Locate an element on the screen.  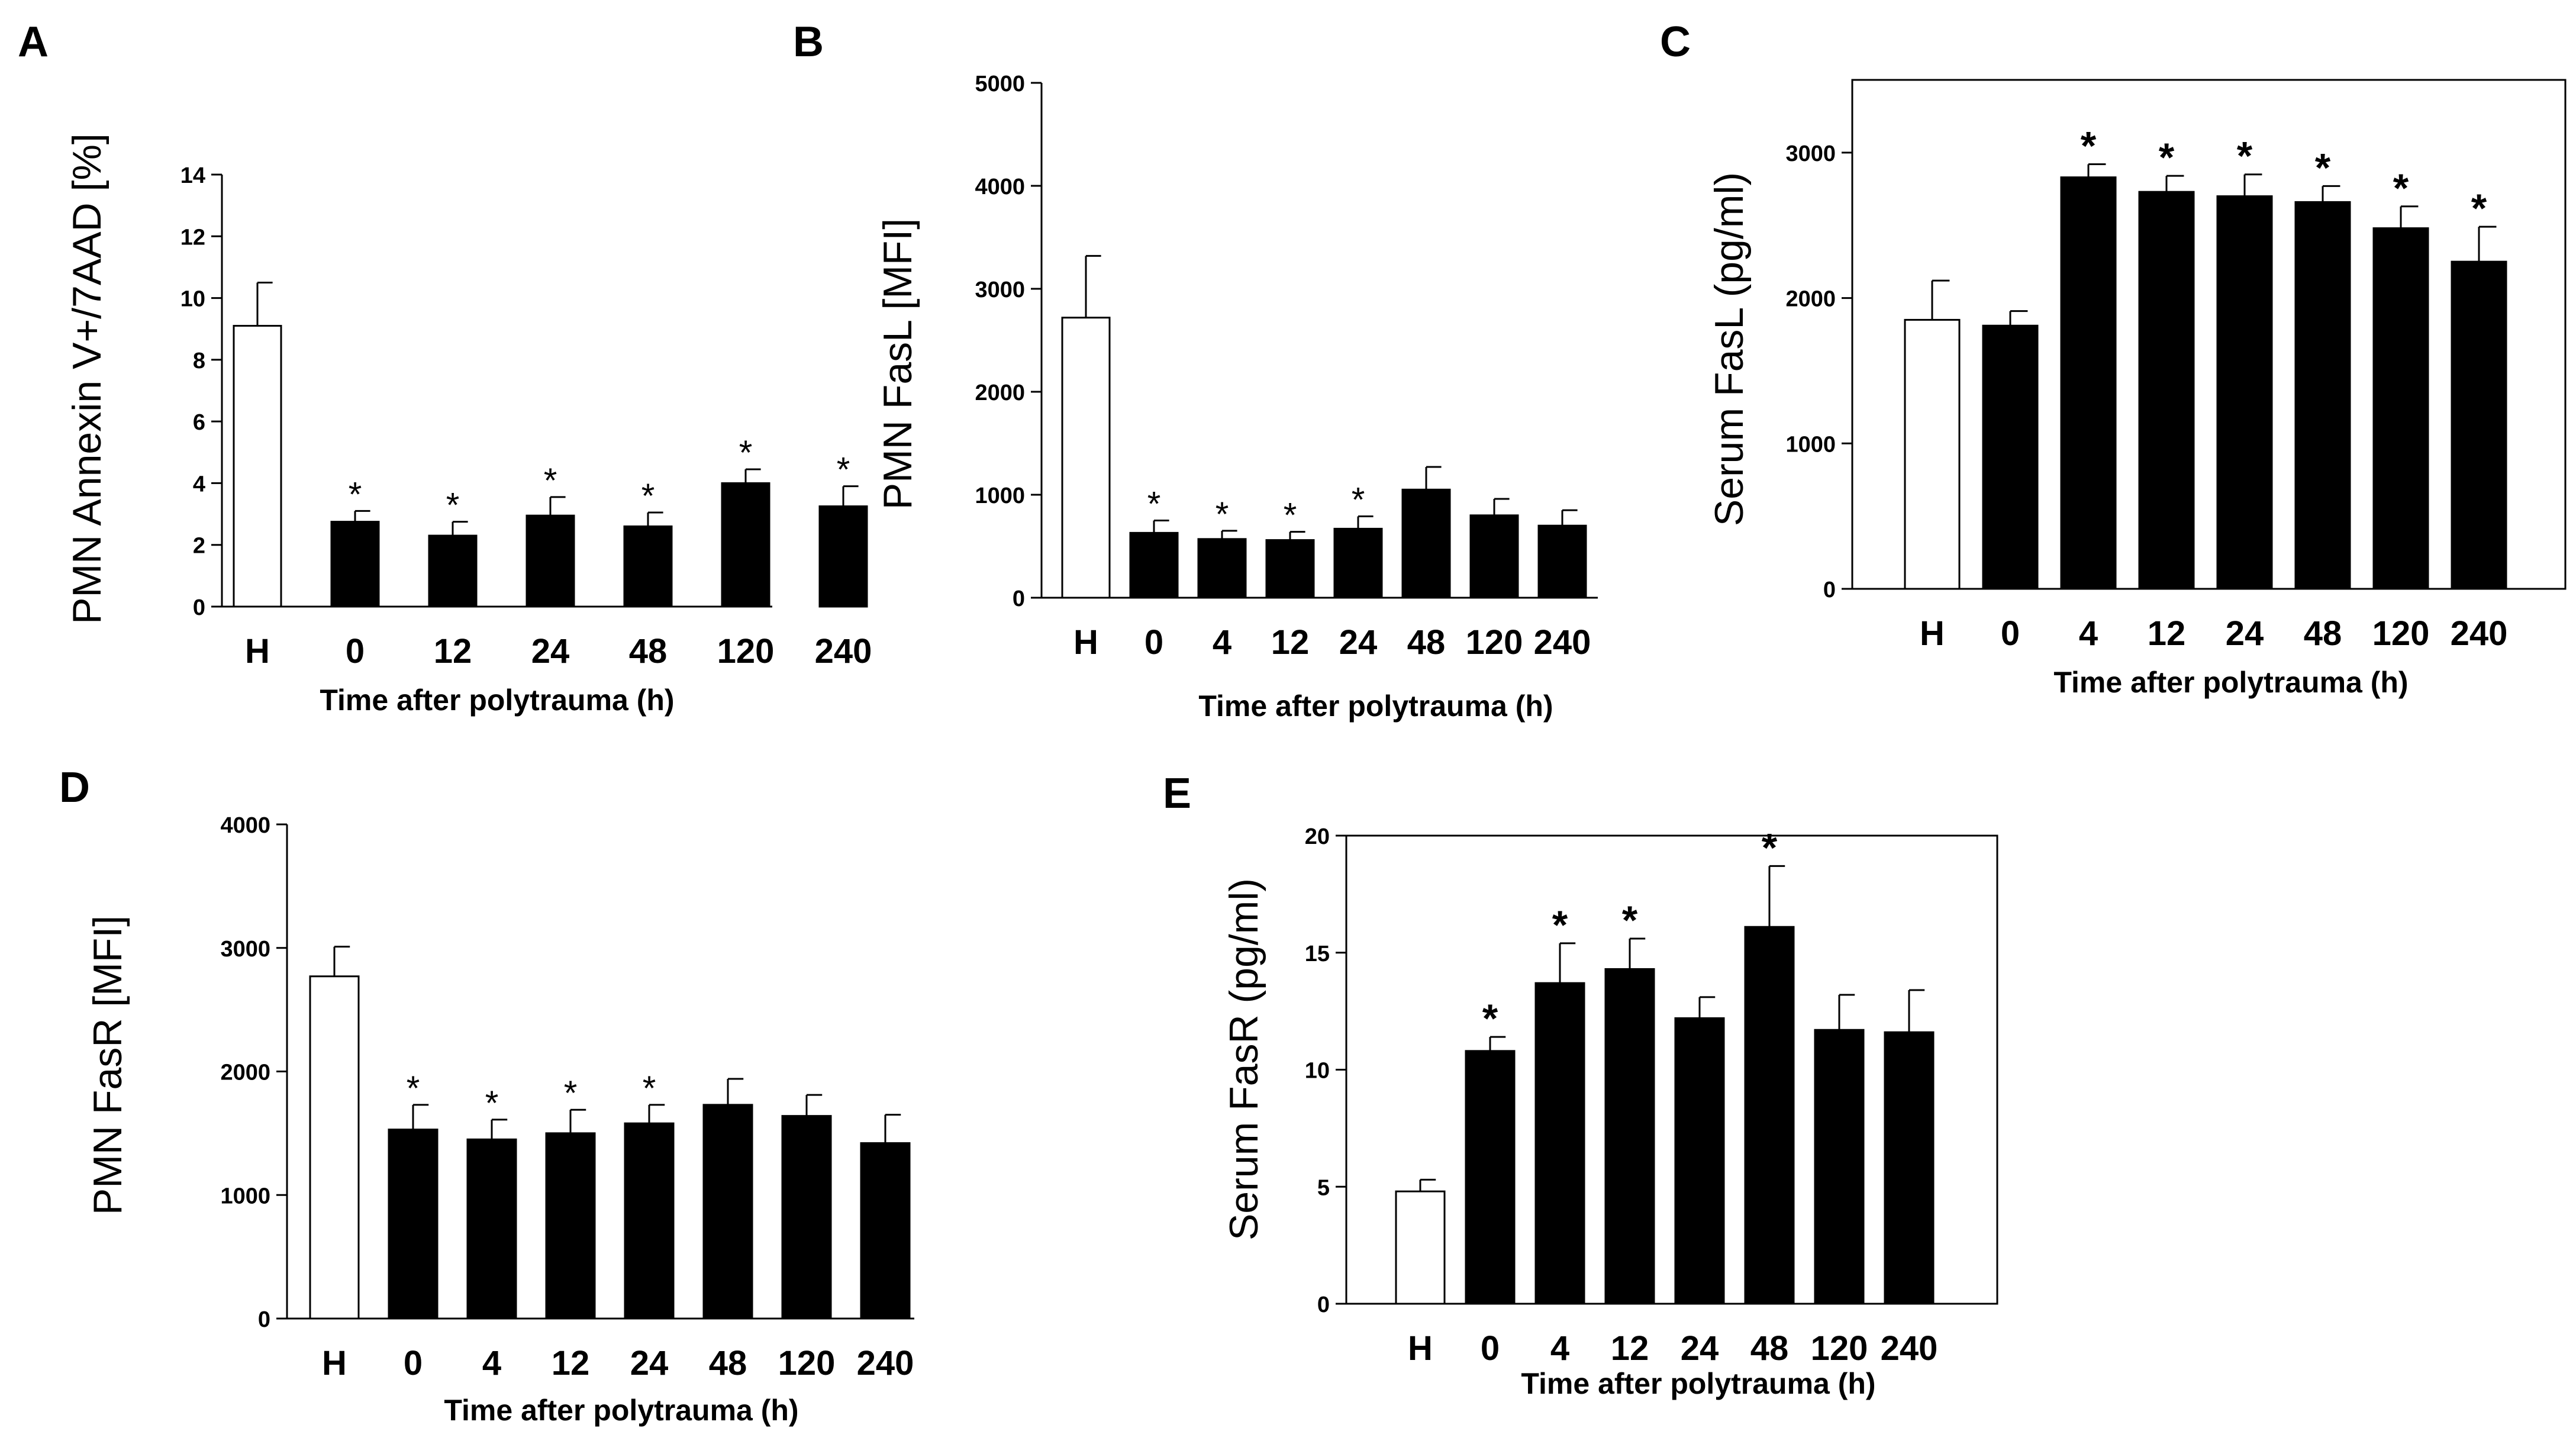
category-label-c: 24 is located at coordinates (2245, 633).